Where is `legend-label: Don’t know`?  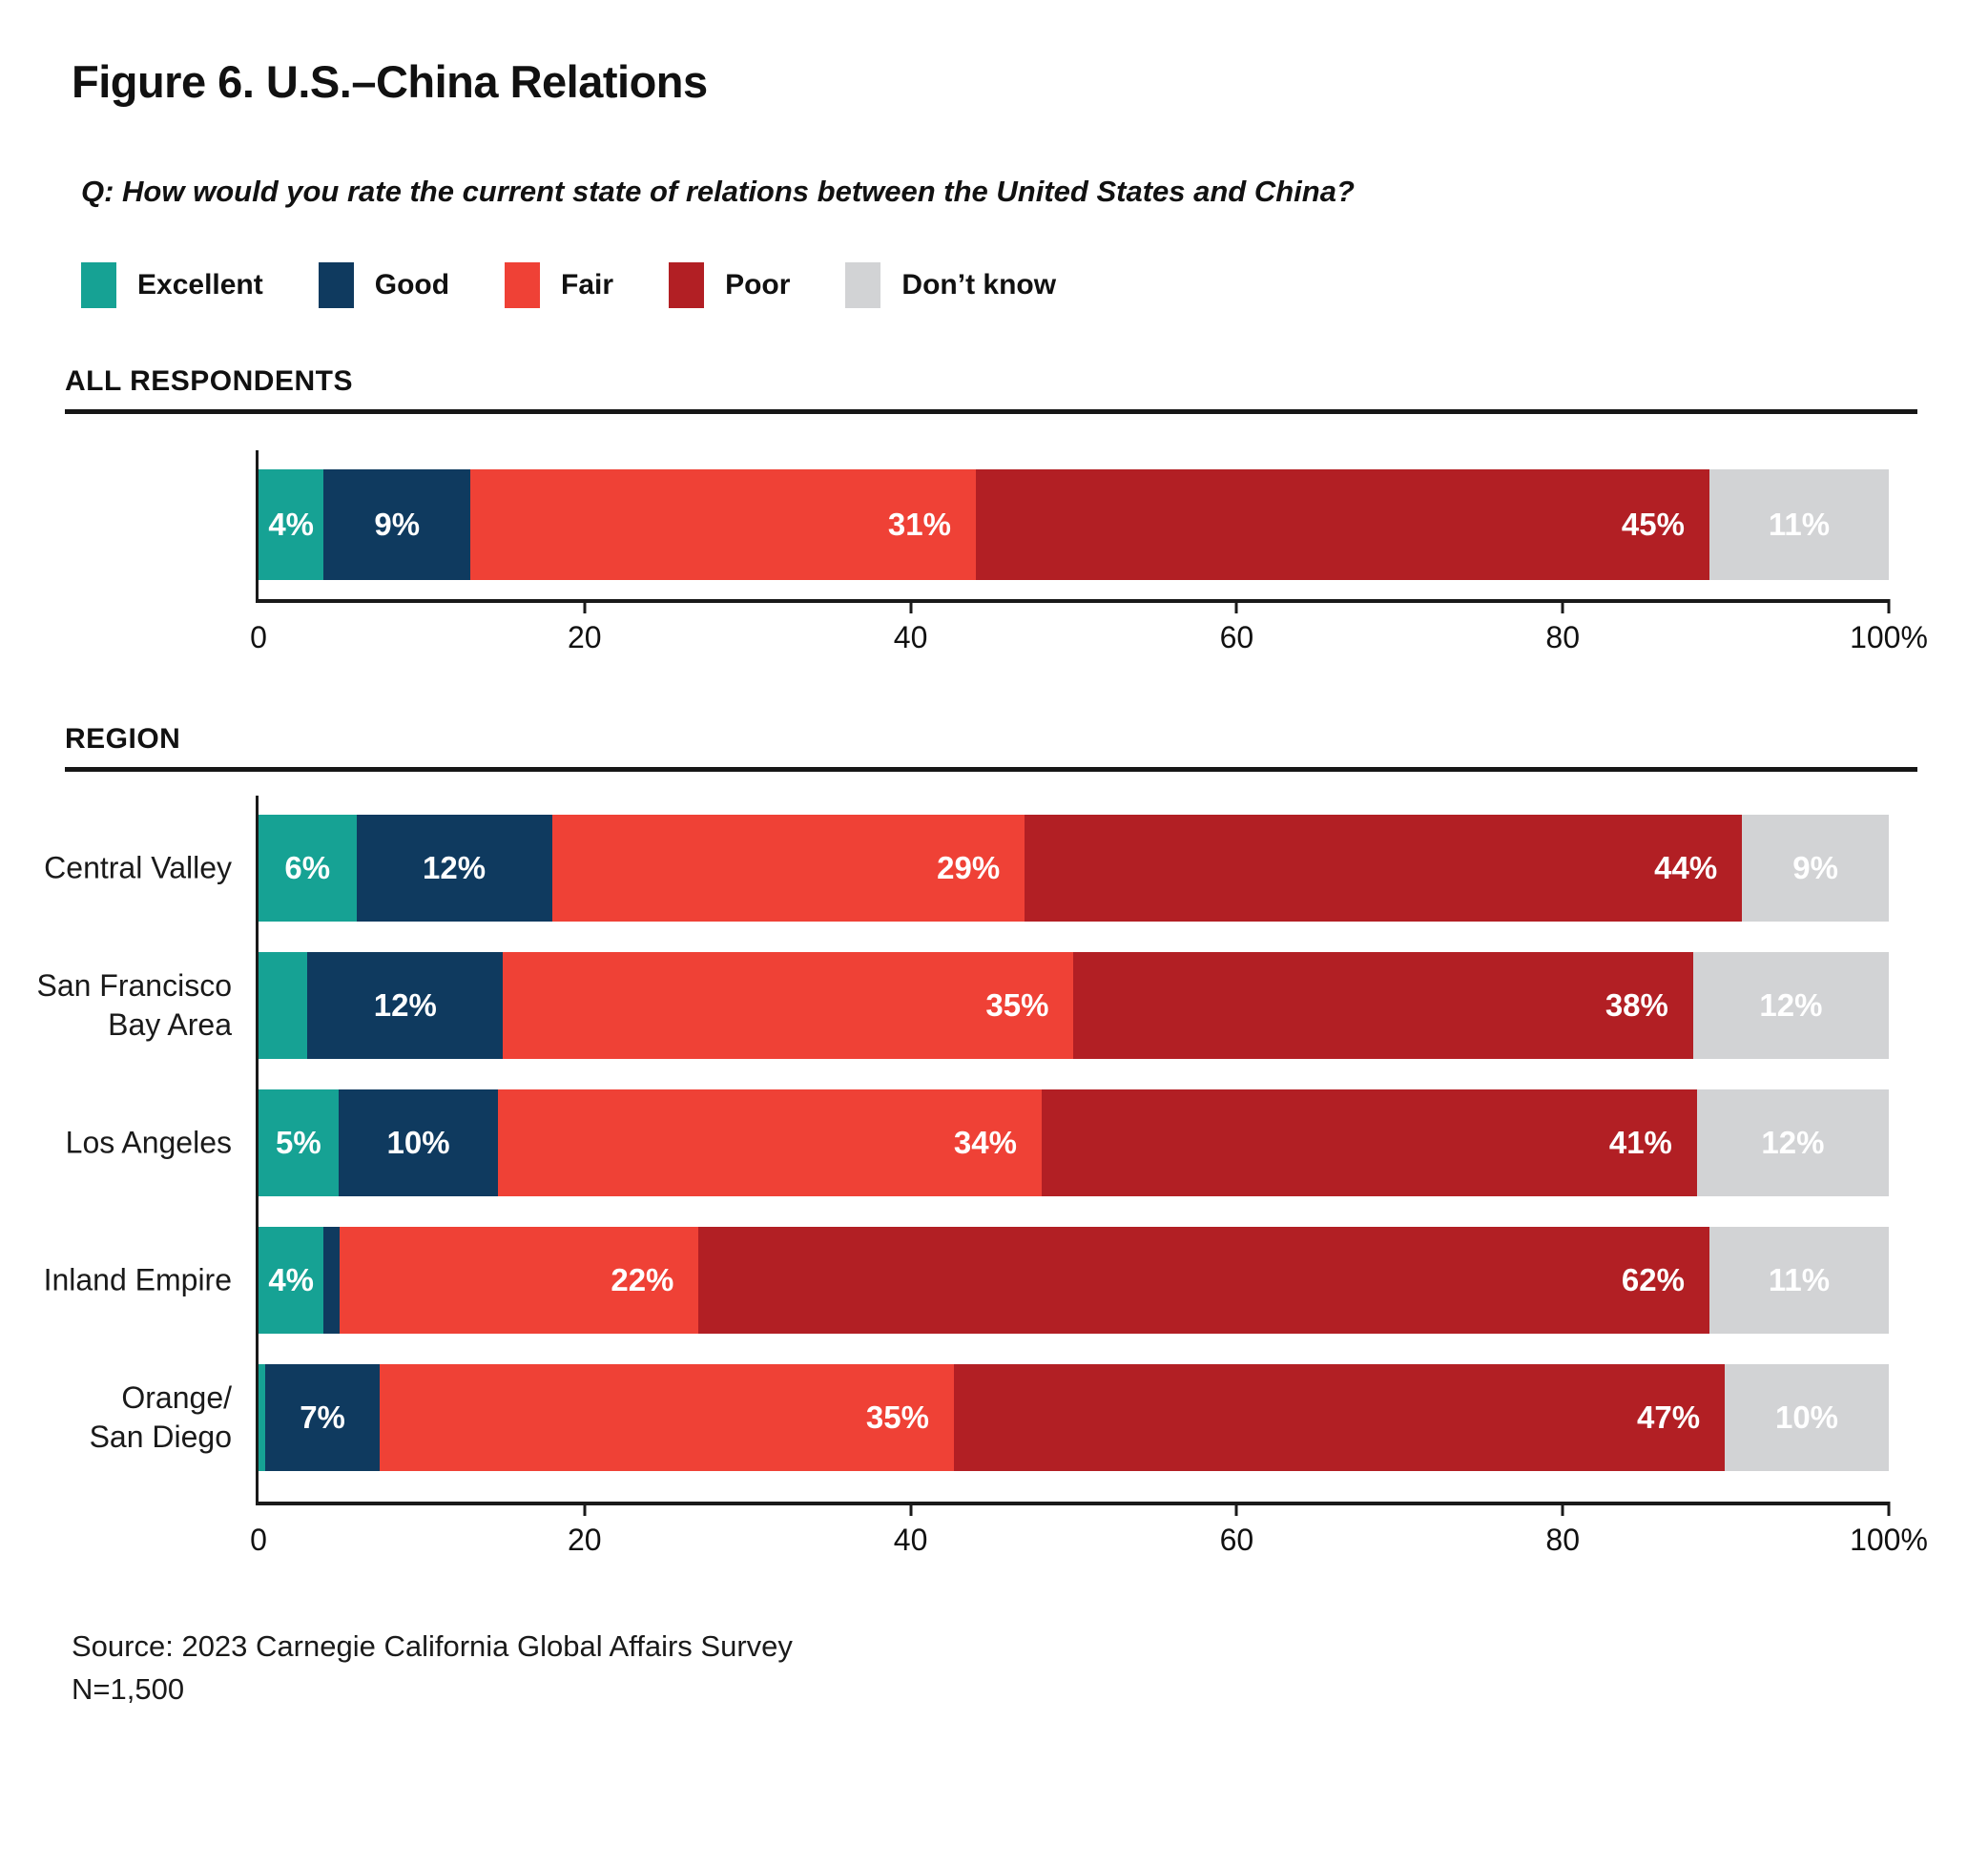
legend-label: Don’t know is located at coordinates (979, 285).